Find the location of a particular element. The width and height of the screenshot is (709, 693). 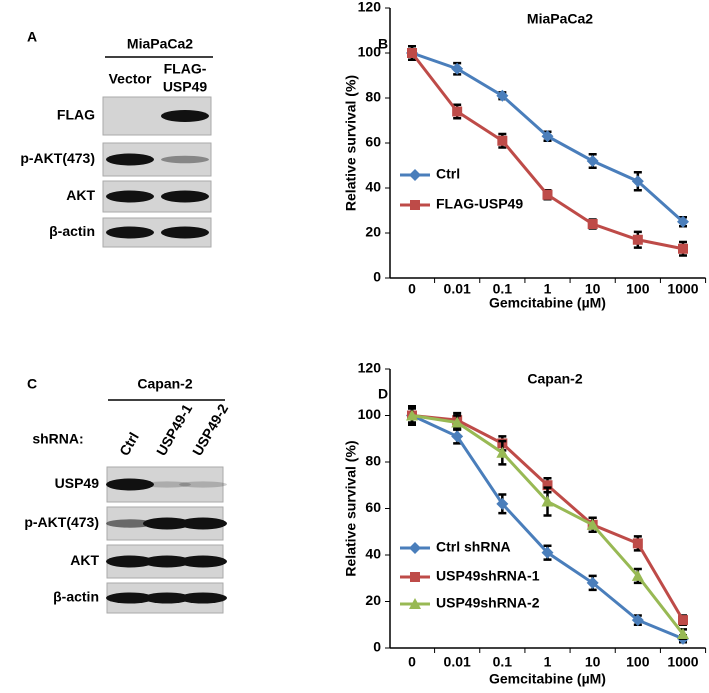

row-label: USP49 is located at coordinates (77, 483).